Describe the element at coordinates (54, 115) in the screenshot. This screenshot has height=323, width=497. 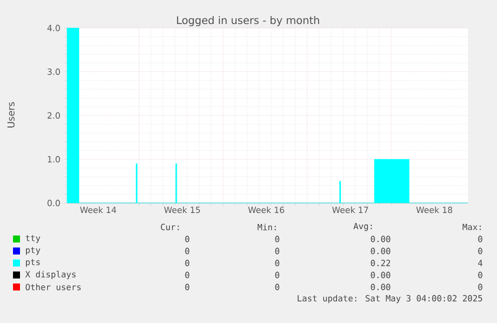
I see `y-tick-label: 2.0` at that location.